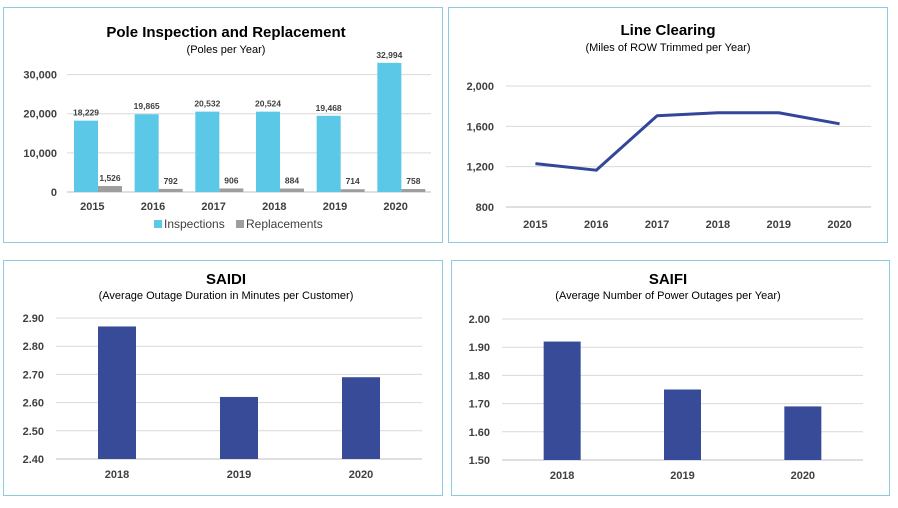 Image resolution: width=898 pixels, height=508 pixels. Describe the element at coordinates (194, 224) in the screenshot. I see `legend-label-inspections: Inspections` at that location.